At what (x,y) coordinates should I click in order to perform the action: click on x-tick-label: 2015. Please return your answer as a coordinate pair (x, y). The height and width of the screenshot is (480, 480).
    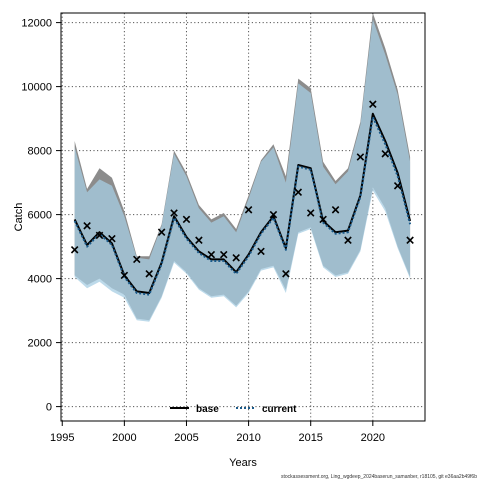
    Looking at the image, I should click on (310, 438).